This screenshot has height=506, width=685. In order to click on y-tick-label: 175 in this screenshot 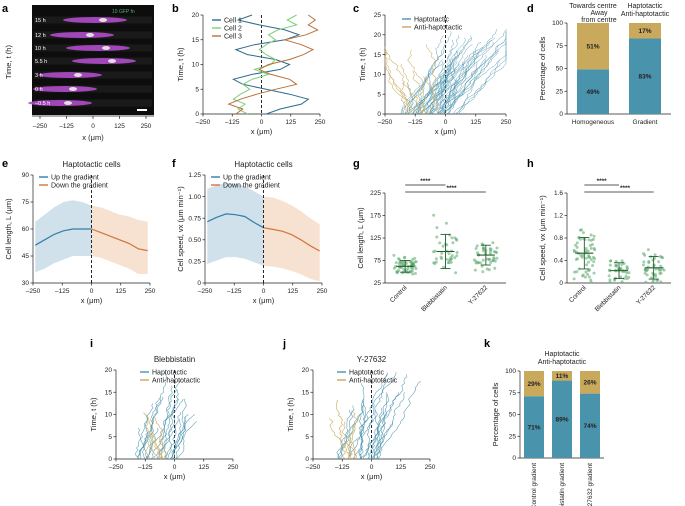, I will do `click(375, 216)`.